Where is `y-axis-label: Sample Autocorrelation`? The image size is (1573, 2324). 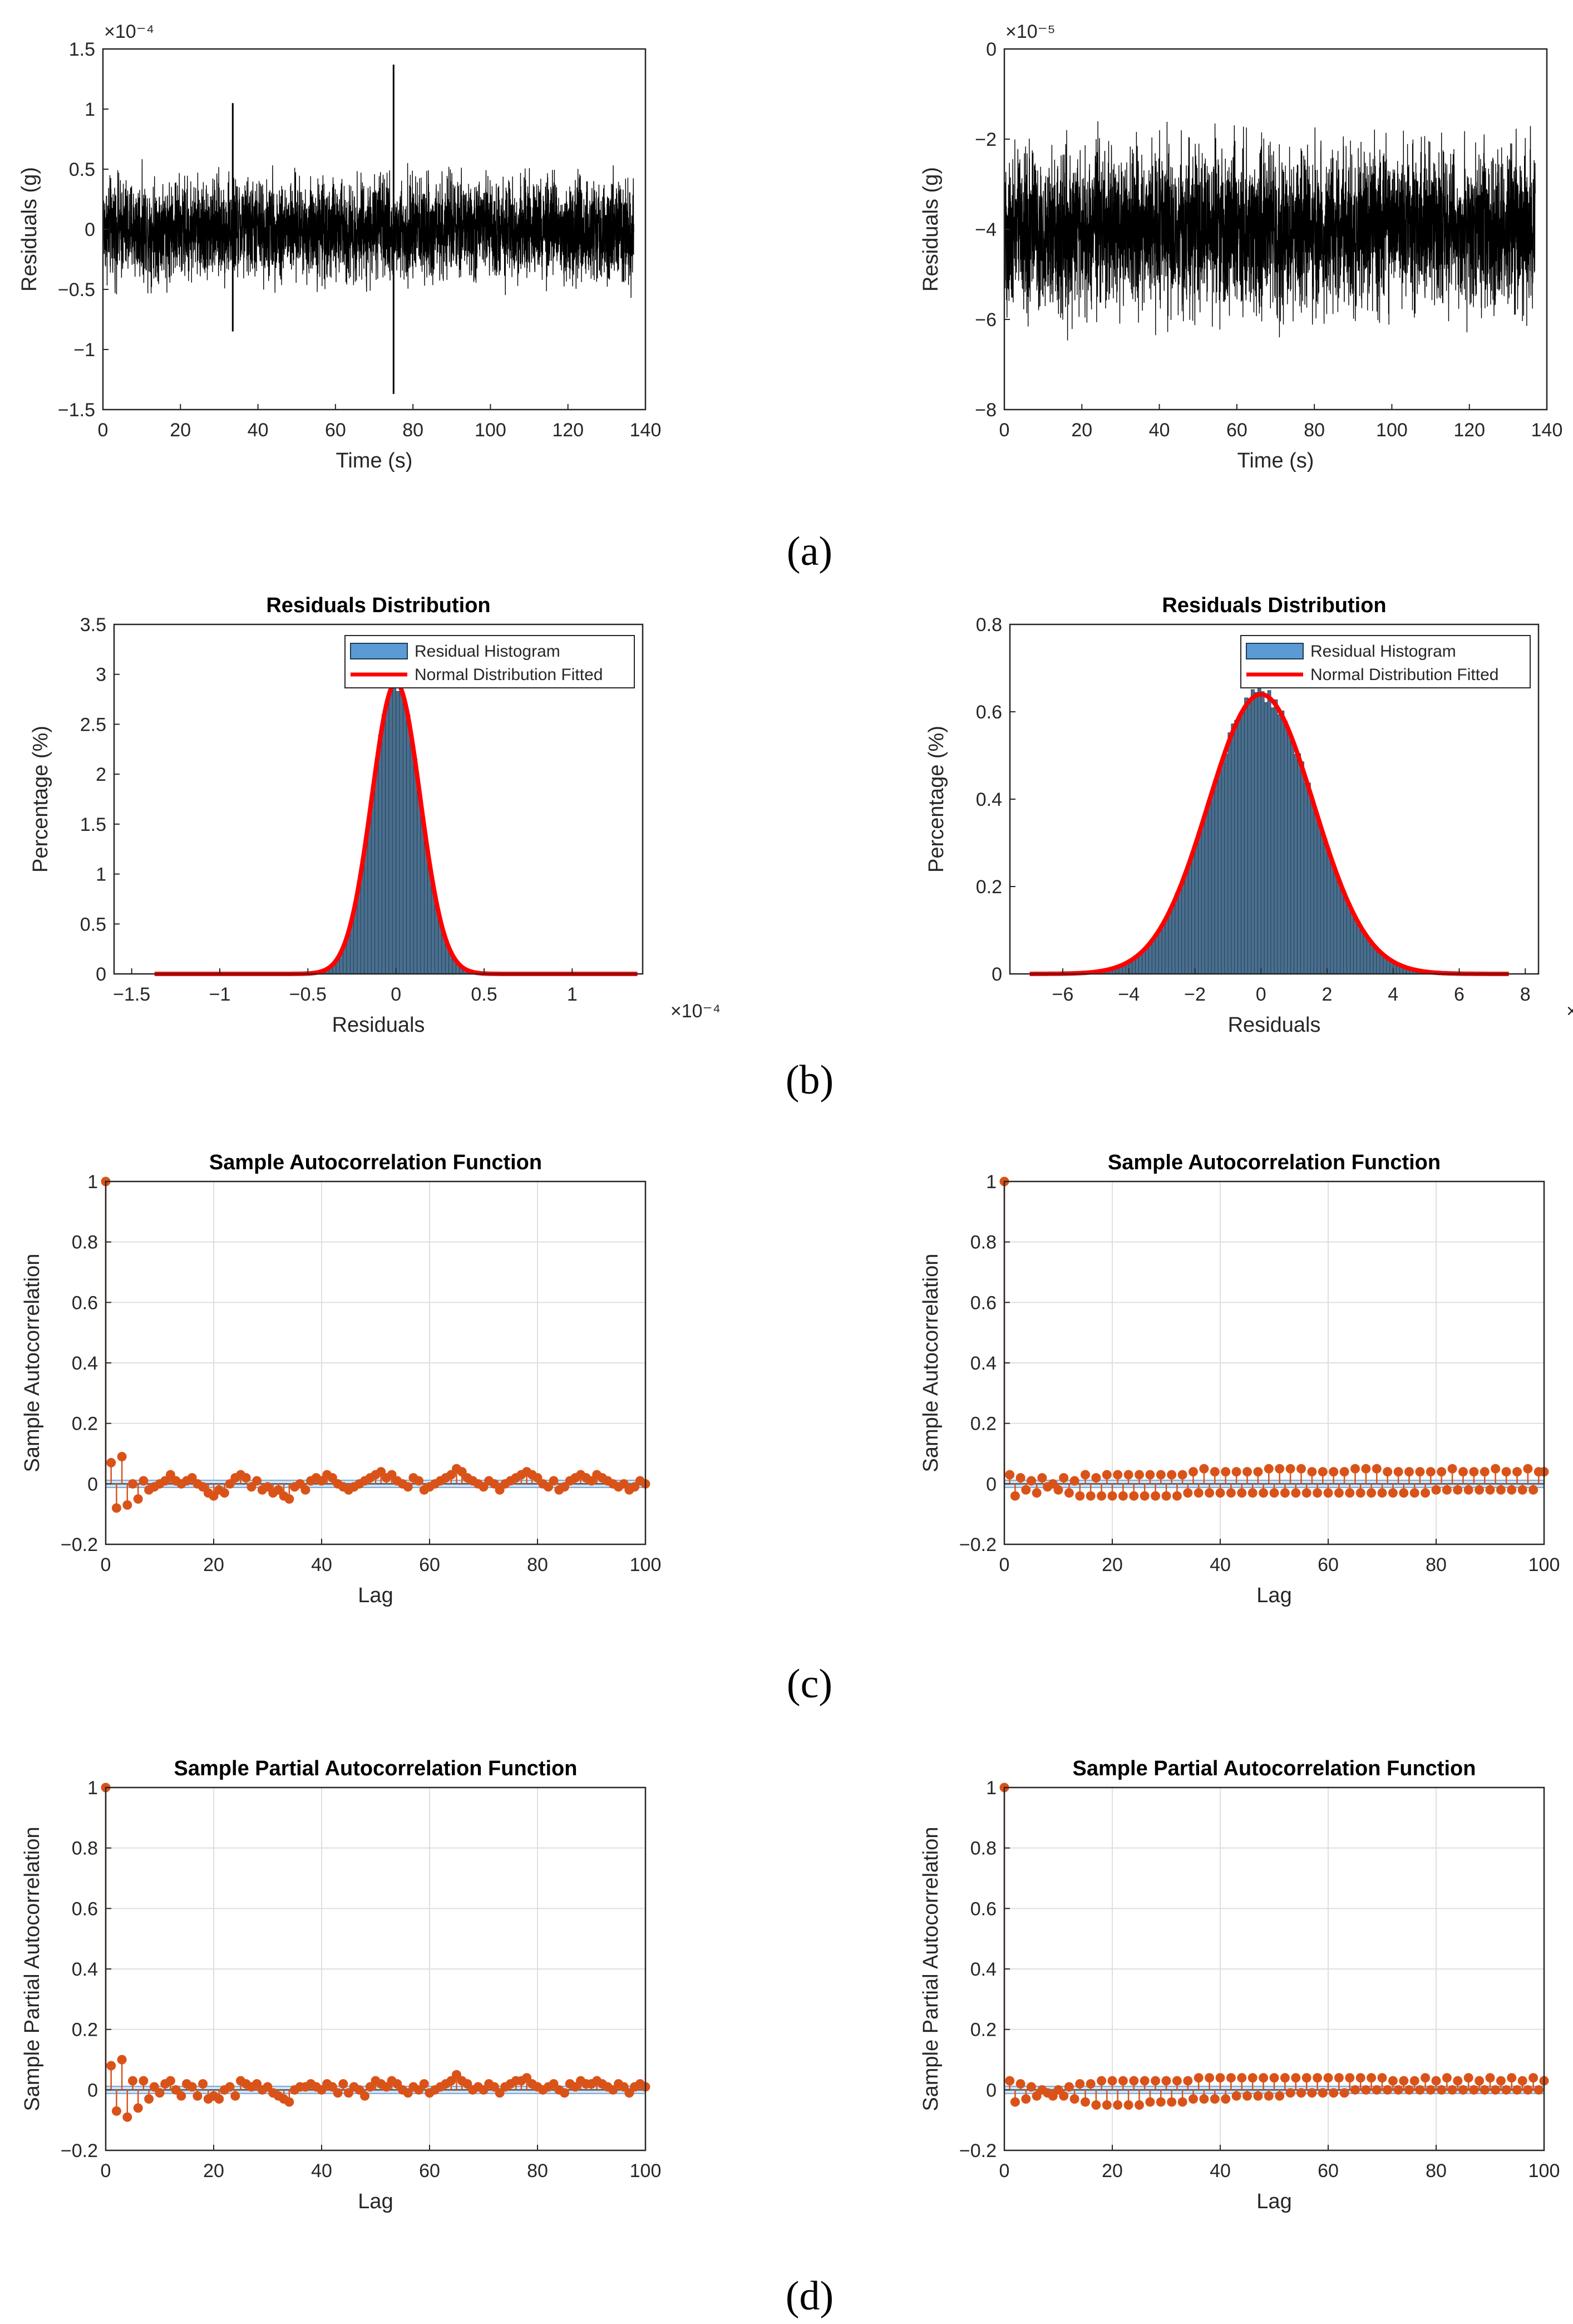 y-axis-label: Sample Autocorrelation is located at coordinates (33, 1363).